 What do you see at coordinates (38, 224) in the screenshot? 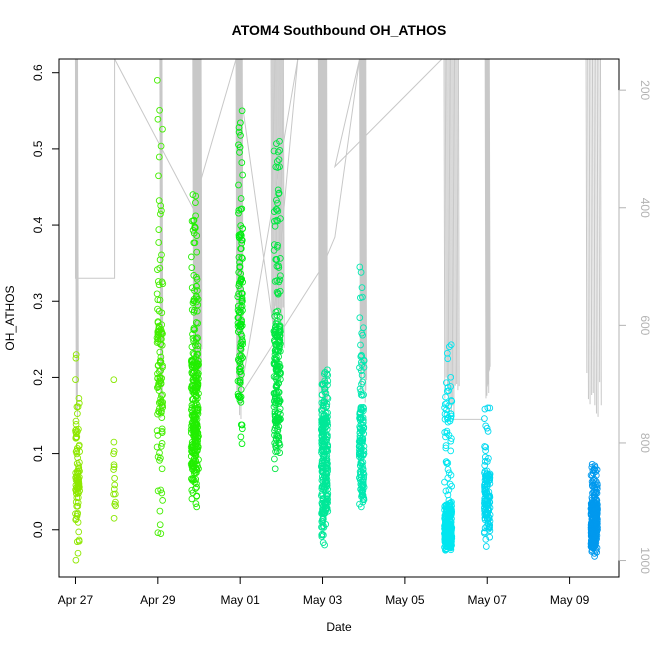
I see `y-tick-label: 0.4` at bounding box center [38, 224].